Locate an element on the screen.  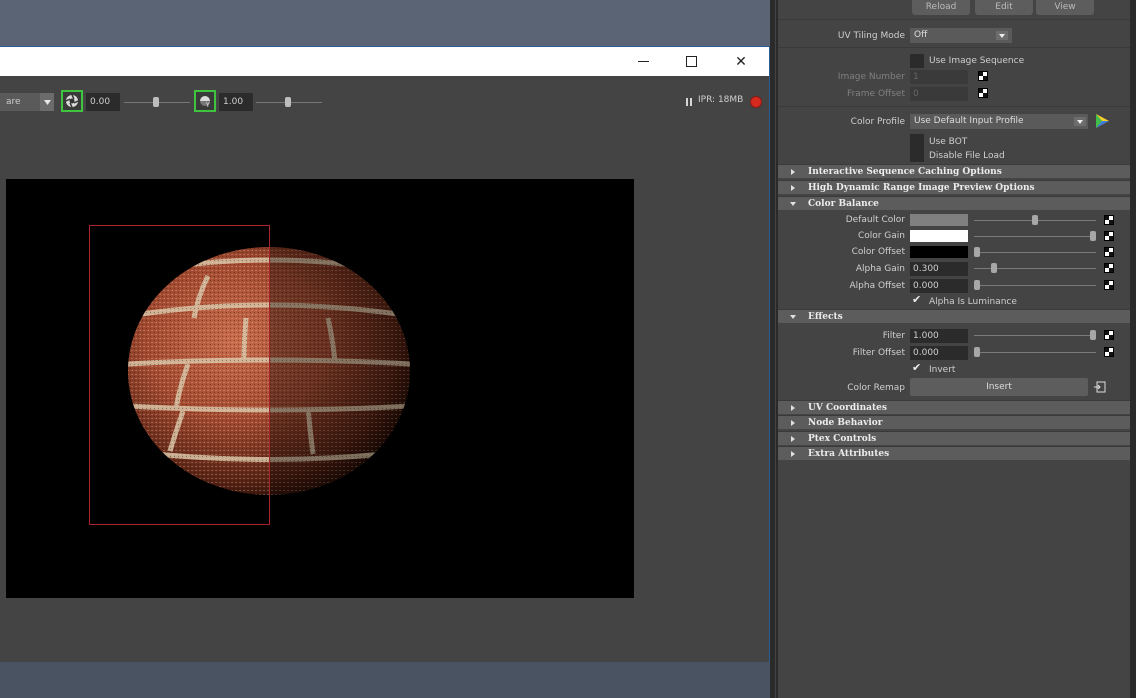
gamma-icon: Y is located at coordinates (205, 102).